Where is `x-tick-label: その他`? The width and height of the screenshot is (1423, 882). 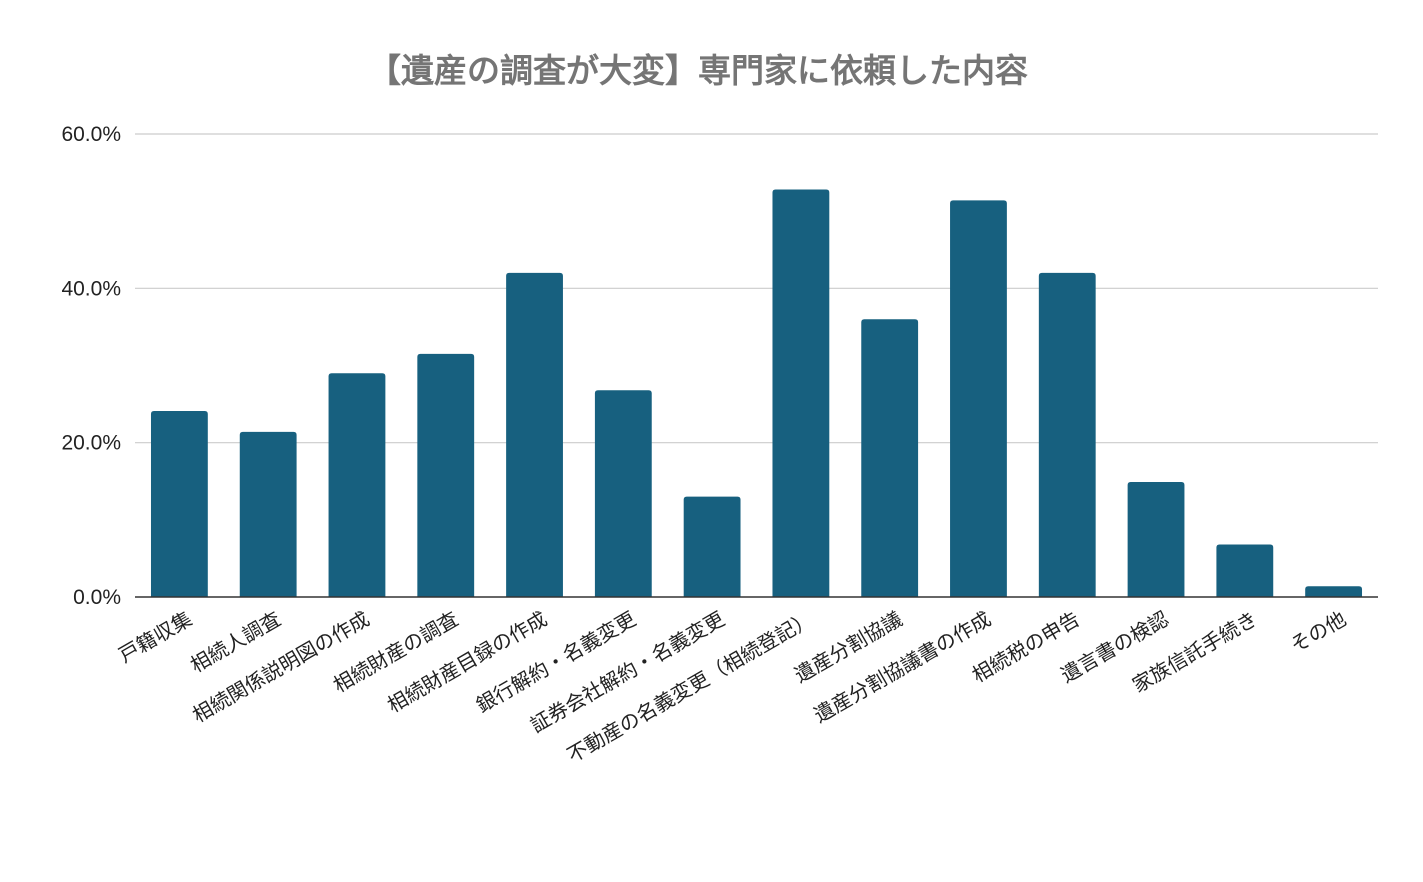 x-tick-label: その他 is located at coordinates (1318, 632).